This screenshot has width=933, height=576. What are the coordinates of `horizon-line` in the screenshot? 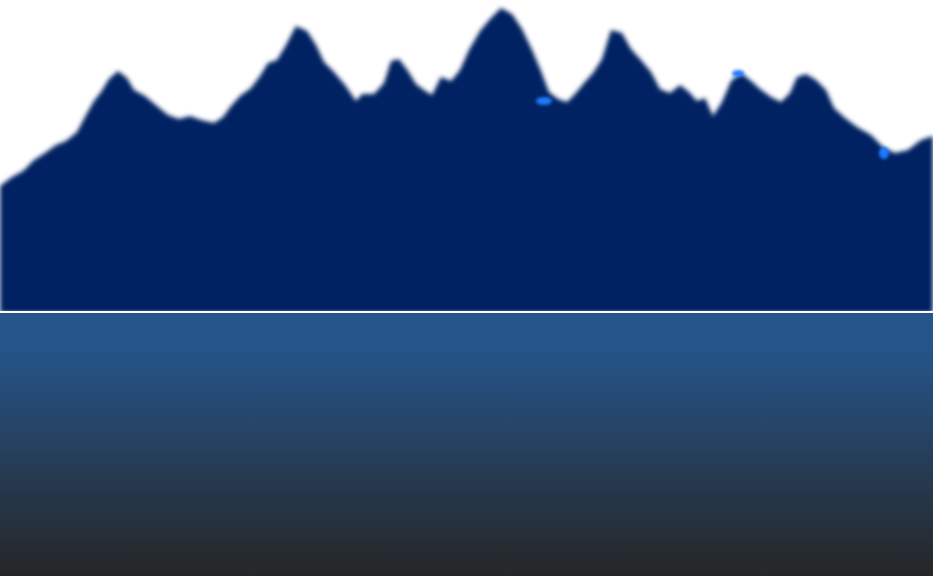 It's located at (466, 312).